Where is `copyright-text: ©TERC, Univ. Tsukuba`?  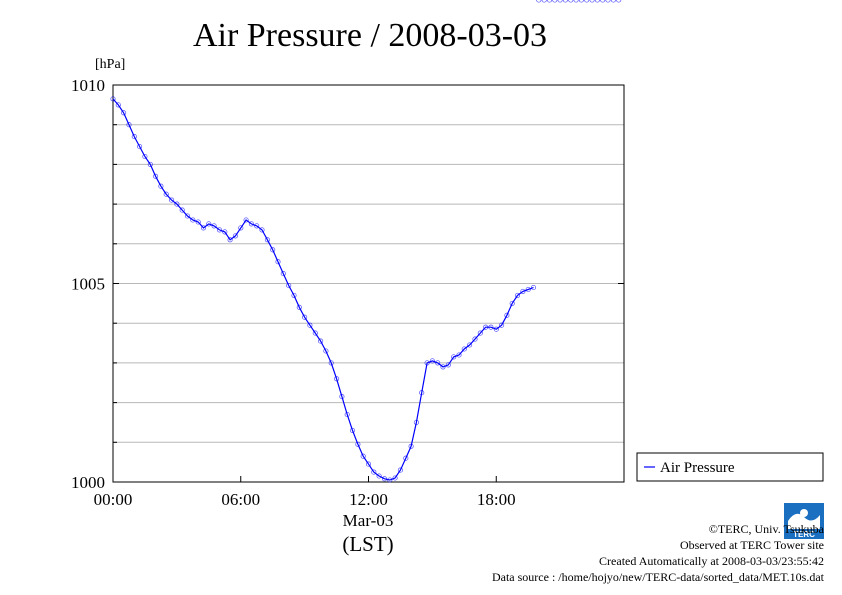
copyright-text: ©TERC, Univ. Tsukuba is located at coordinates (766, 529).